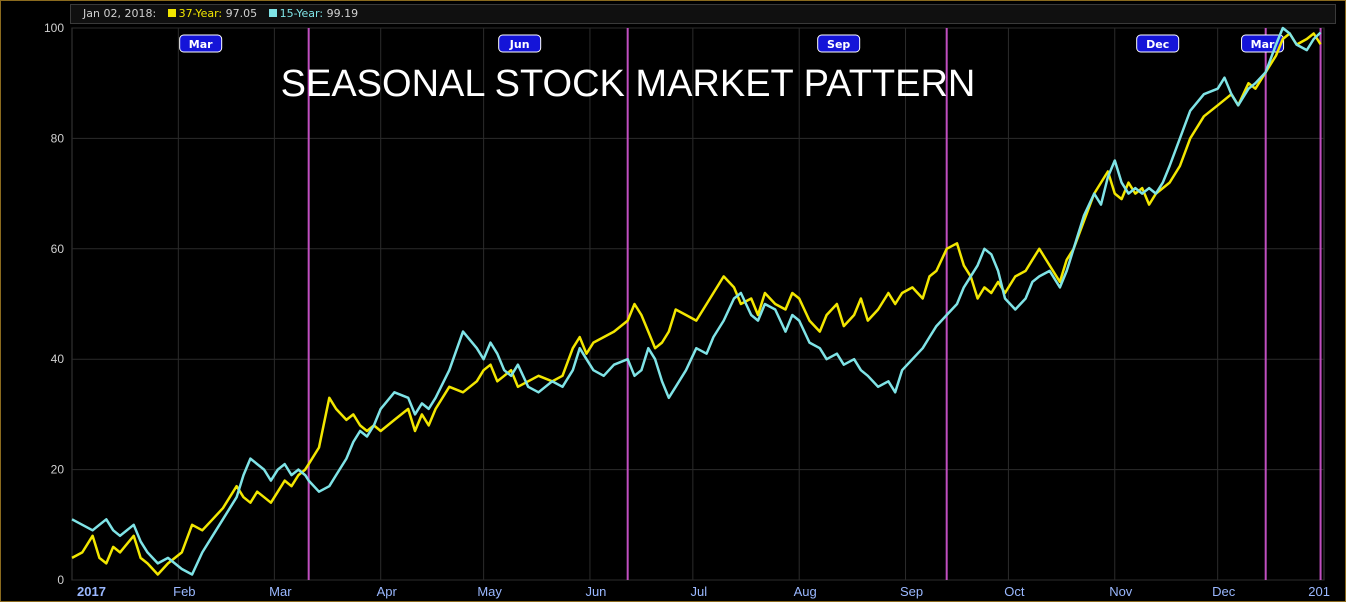 The width and height of the screenshot is (1346, 602). I want to click on x-tick-label: Jul, so click(699, 591).